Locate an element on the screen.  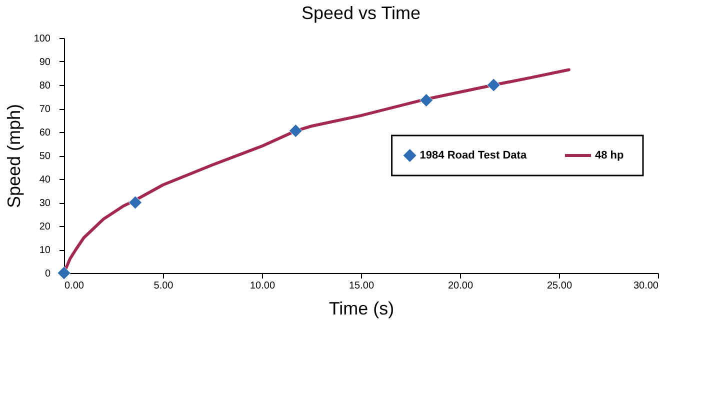
legend-label: 1984 Road Test Data is located at coordinates (474, 156).